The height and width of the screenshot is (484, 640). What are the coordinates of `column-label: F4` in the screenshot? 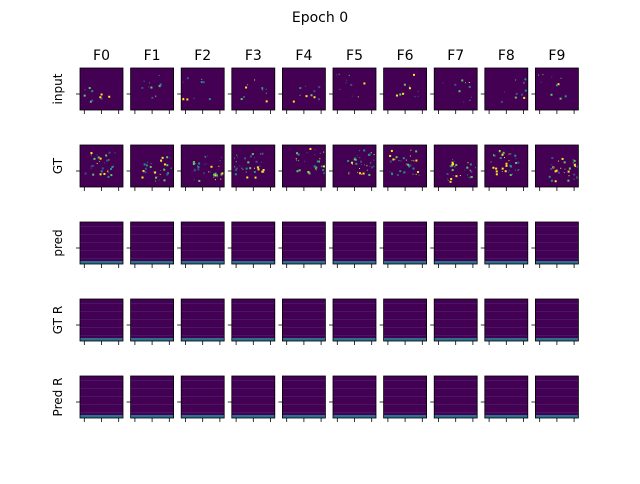 It's located at (303, 56).